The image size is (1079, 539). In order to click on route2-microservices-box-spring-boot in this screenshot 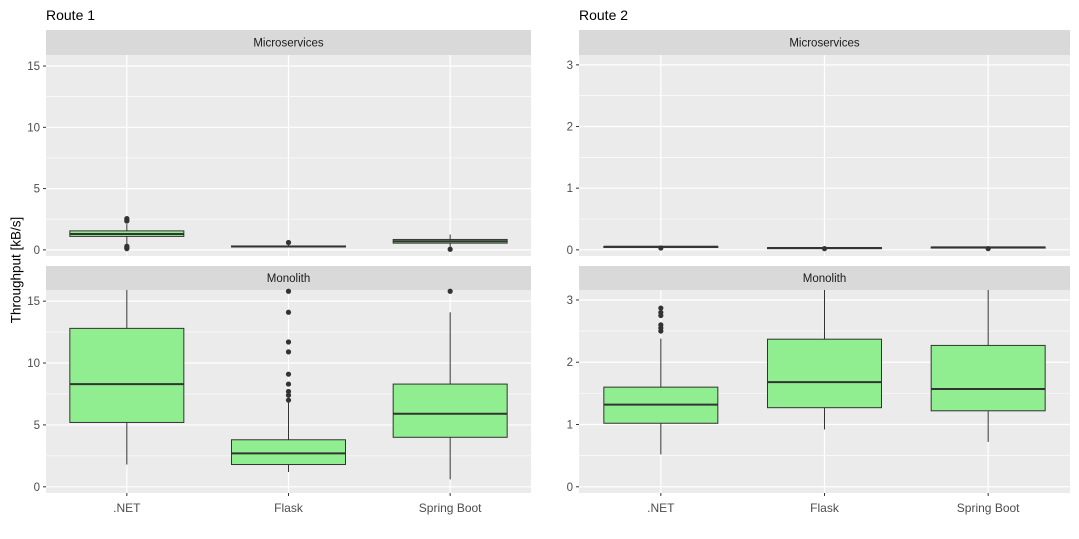, I will do `click(988, 249)`.